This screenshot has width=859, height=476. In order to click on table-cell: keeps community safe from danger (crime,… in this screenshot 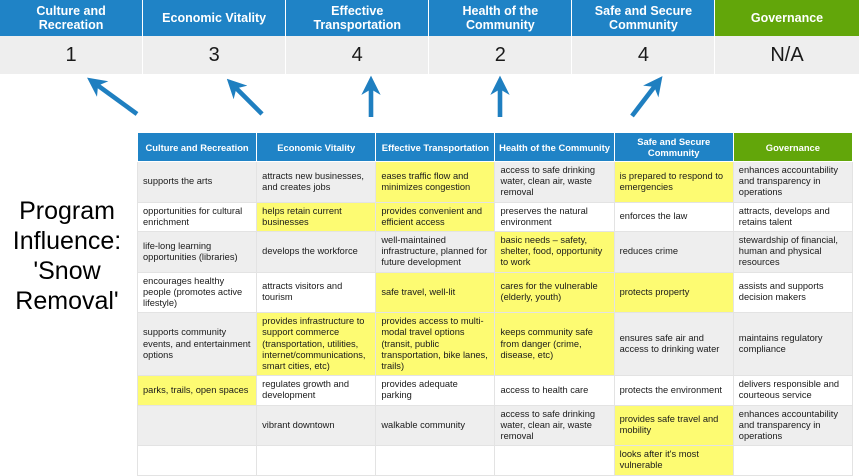, I will do `click(554, 344)`.